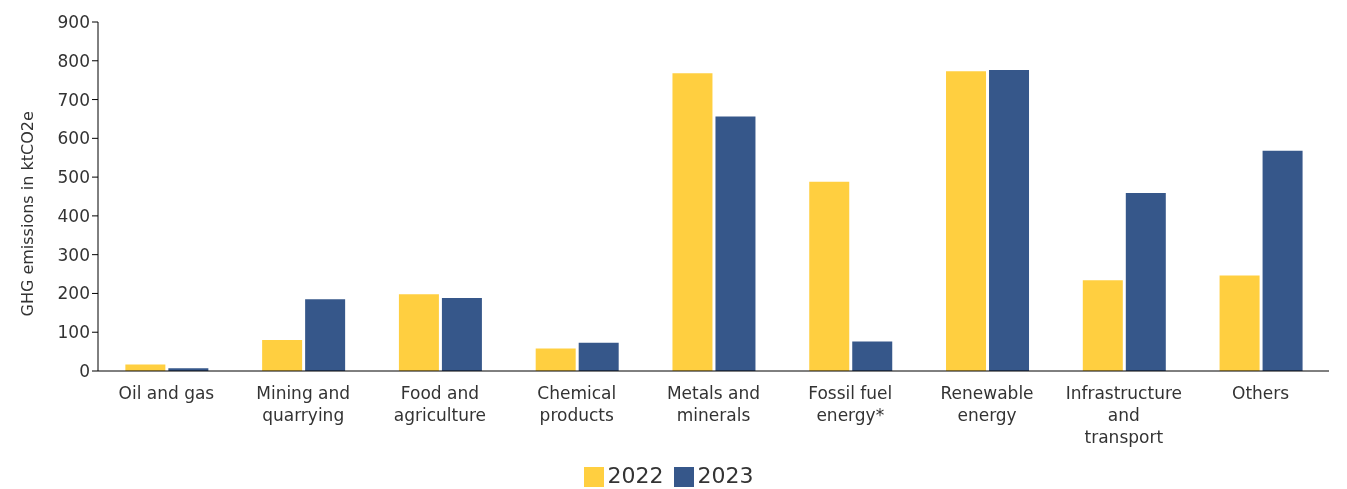 Image resolution: width=1347 pixels, height=489 pixels. What do you see at coordinates (303, 404) in the screenshot?
I see `x-tick-label: Mining and quarrying` at bounding box center [303, 404].